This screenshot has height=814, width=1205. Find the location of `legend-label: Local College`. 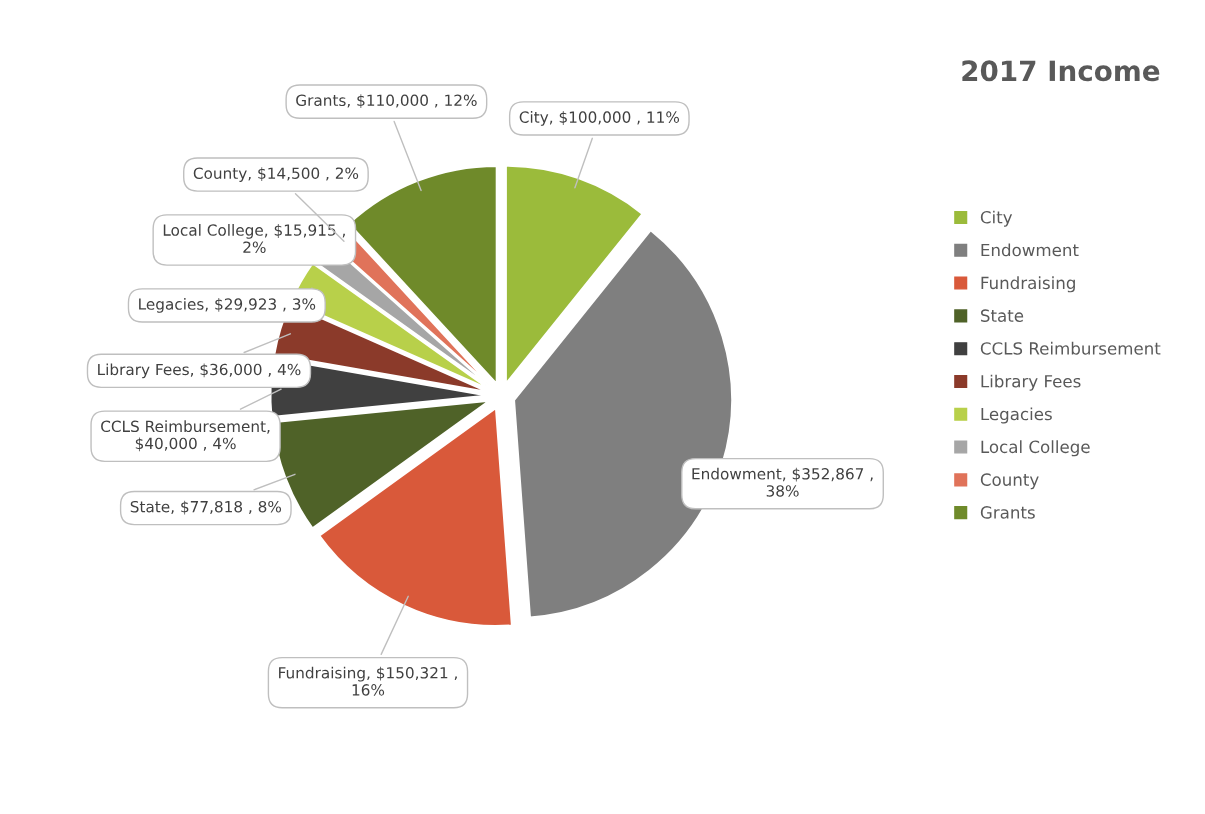

legend-label: Local College is located at coordinates (1035, 448).